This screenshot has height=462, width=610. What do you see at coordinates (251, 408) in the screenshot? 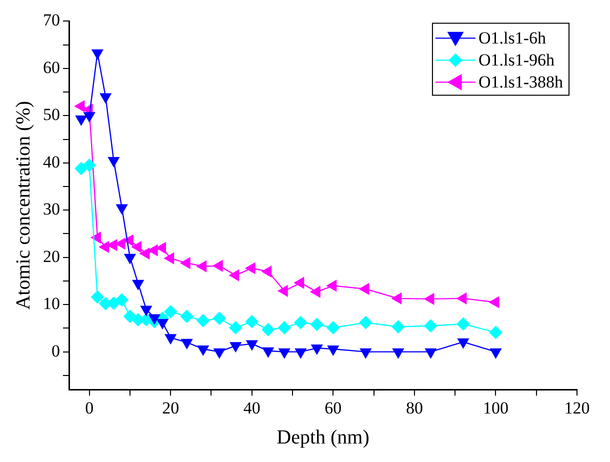
I see `x-tick-label: 40` at bounding box center [251, 408].